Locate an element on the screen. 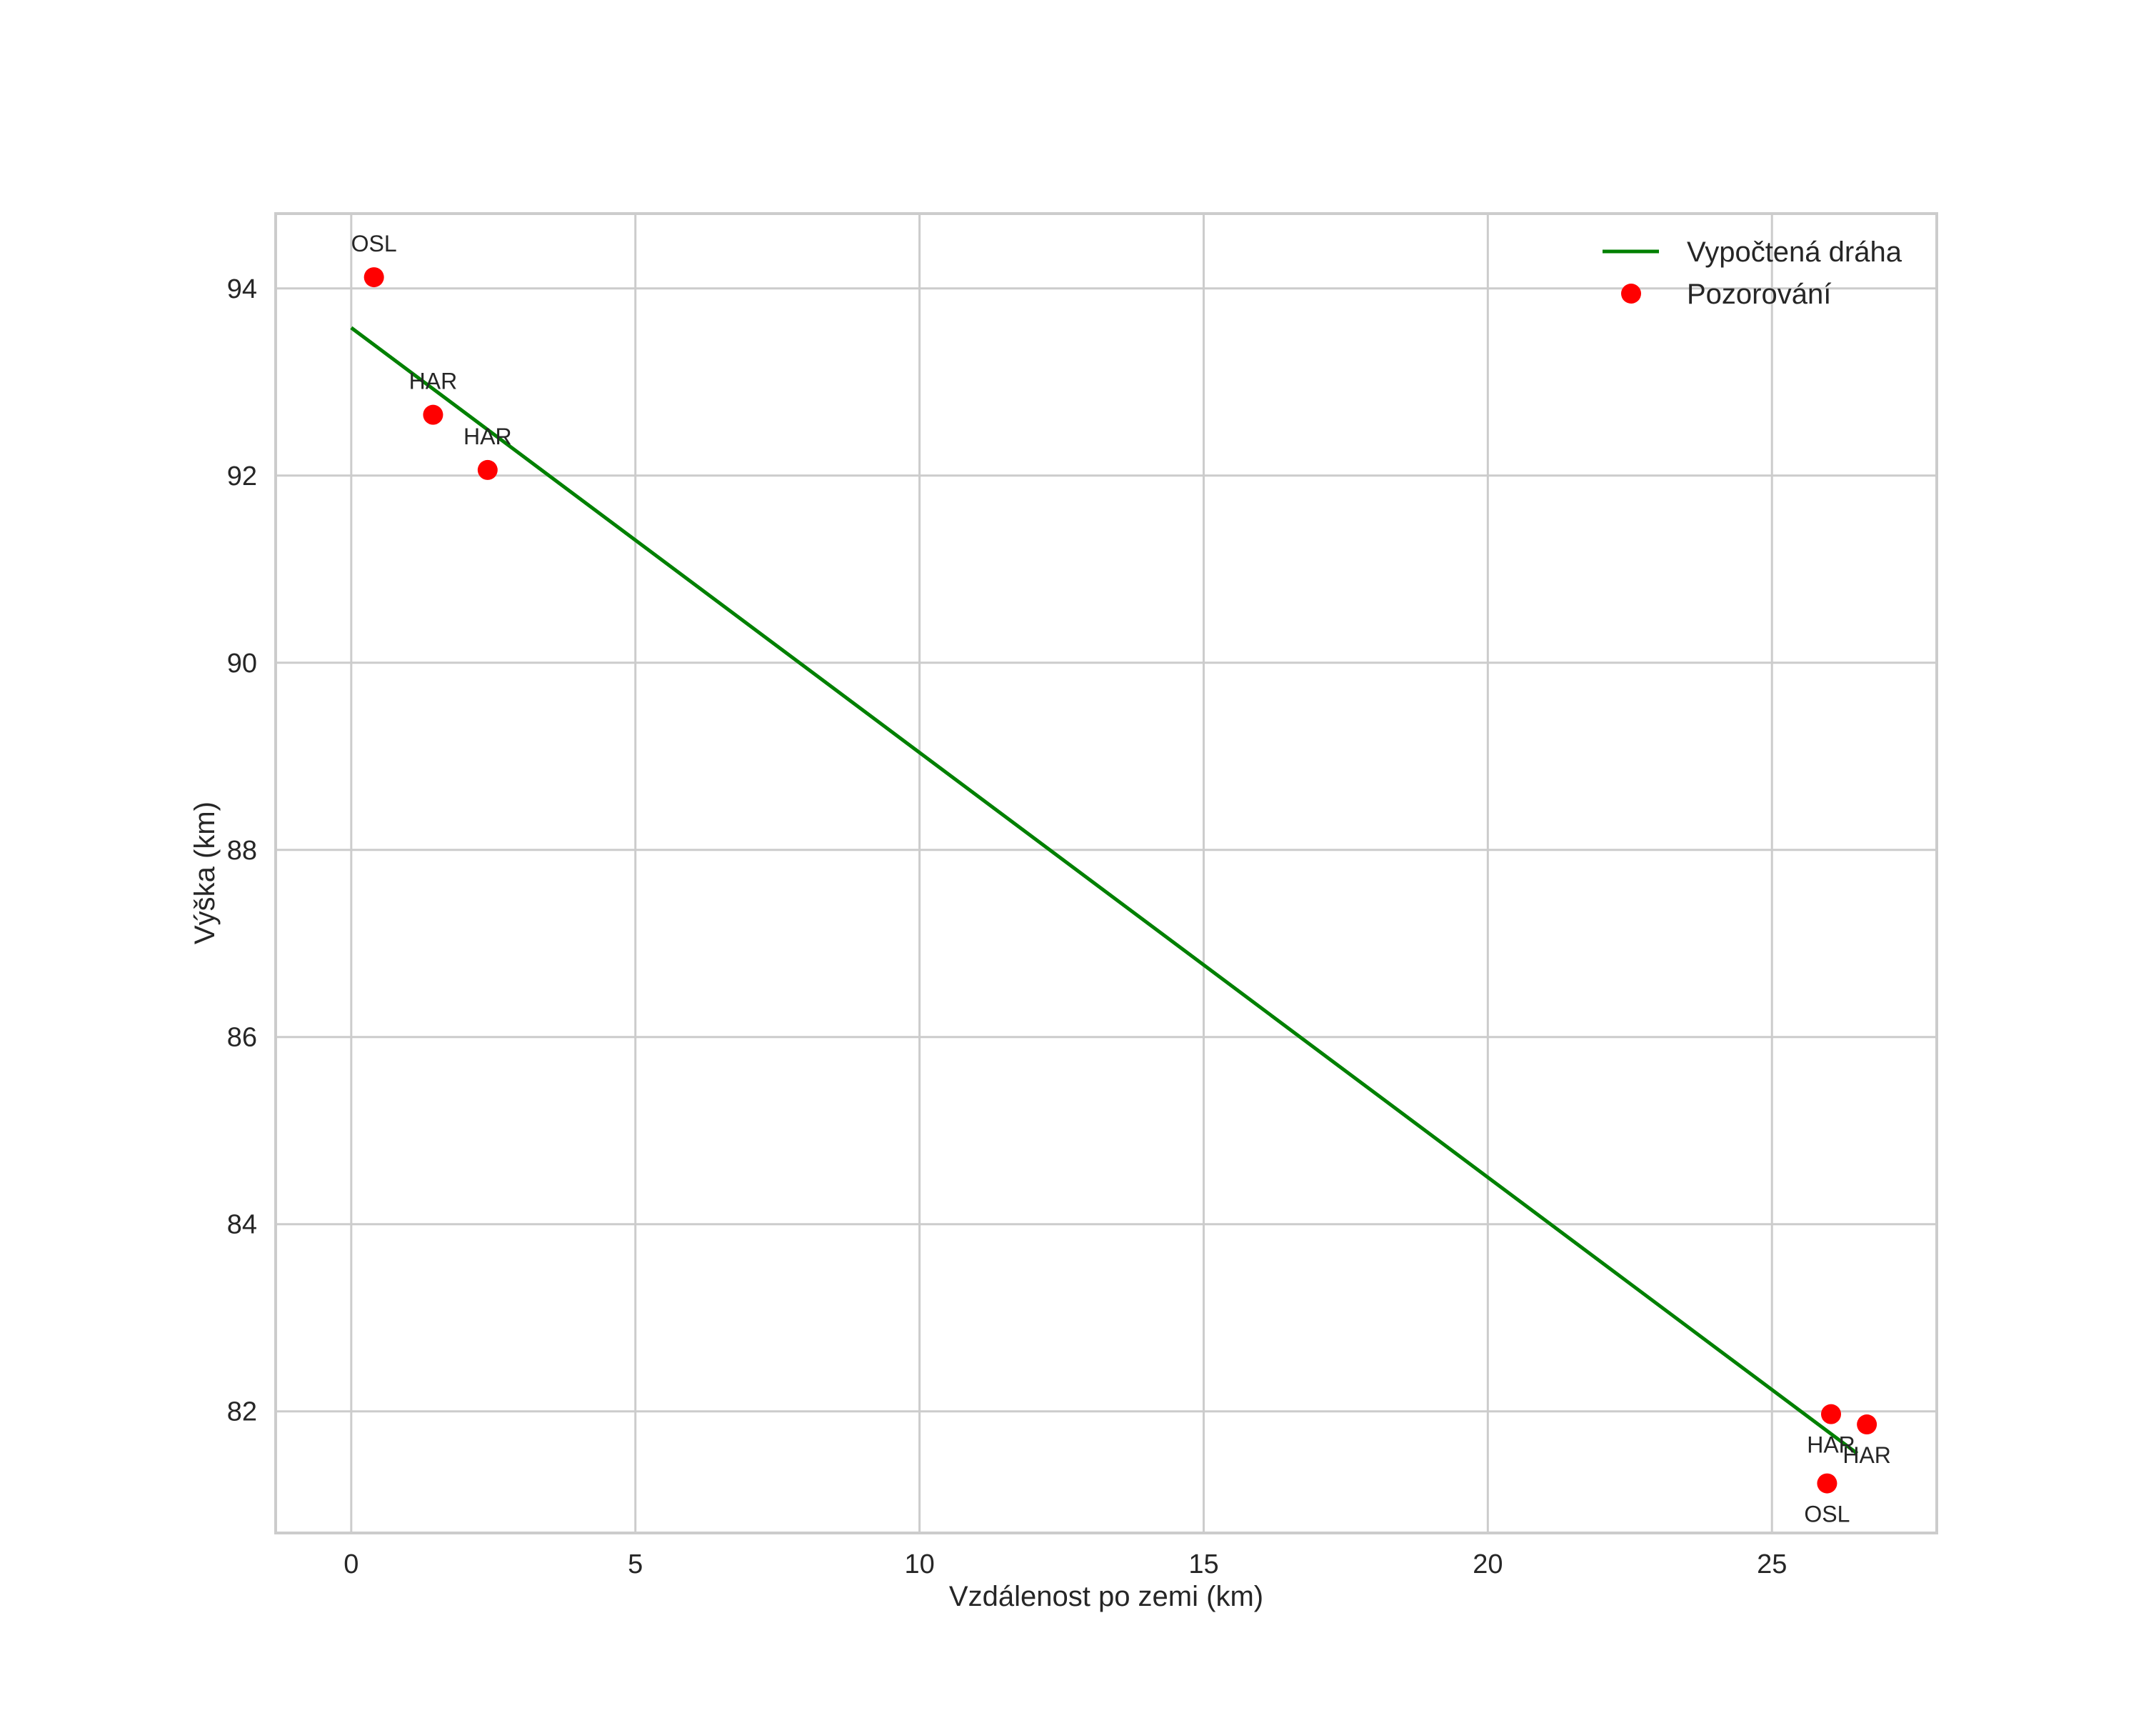 This screenshot has height=1728, width=2156. y-tick-label: 92 is located at coordinates (242, 476).